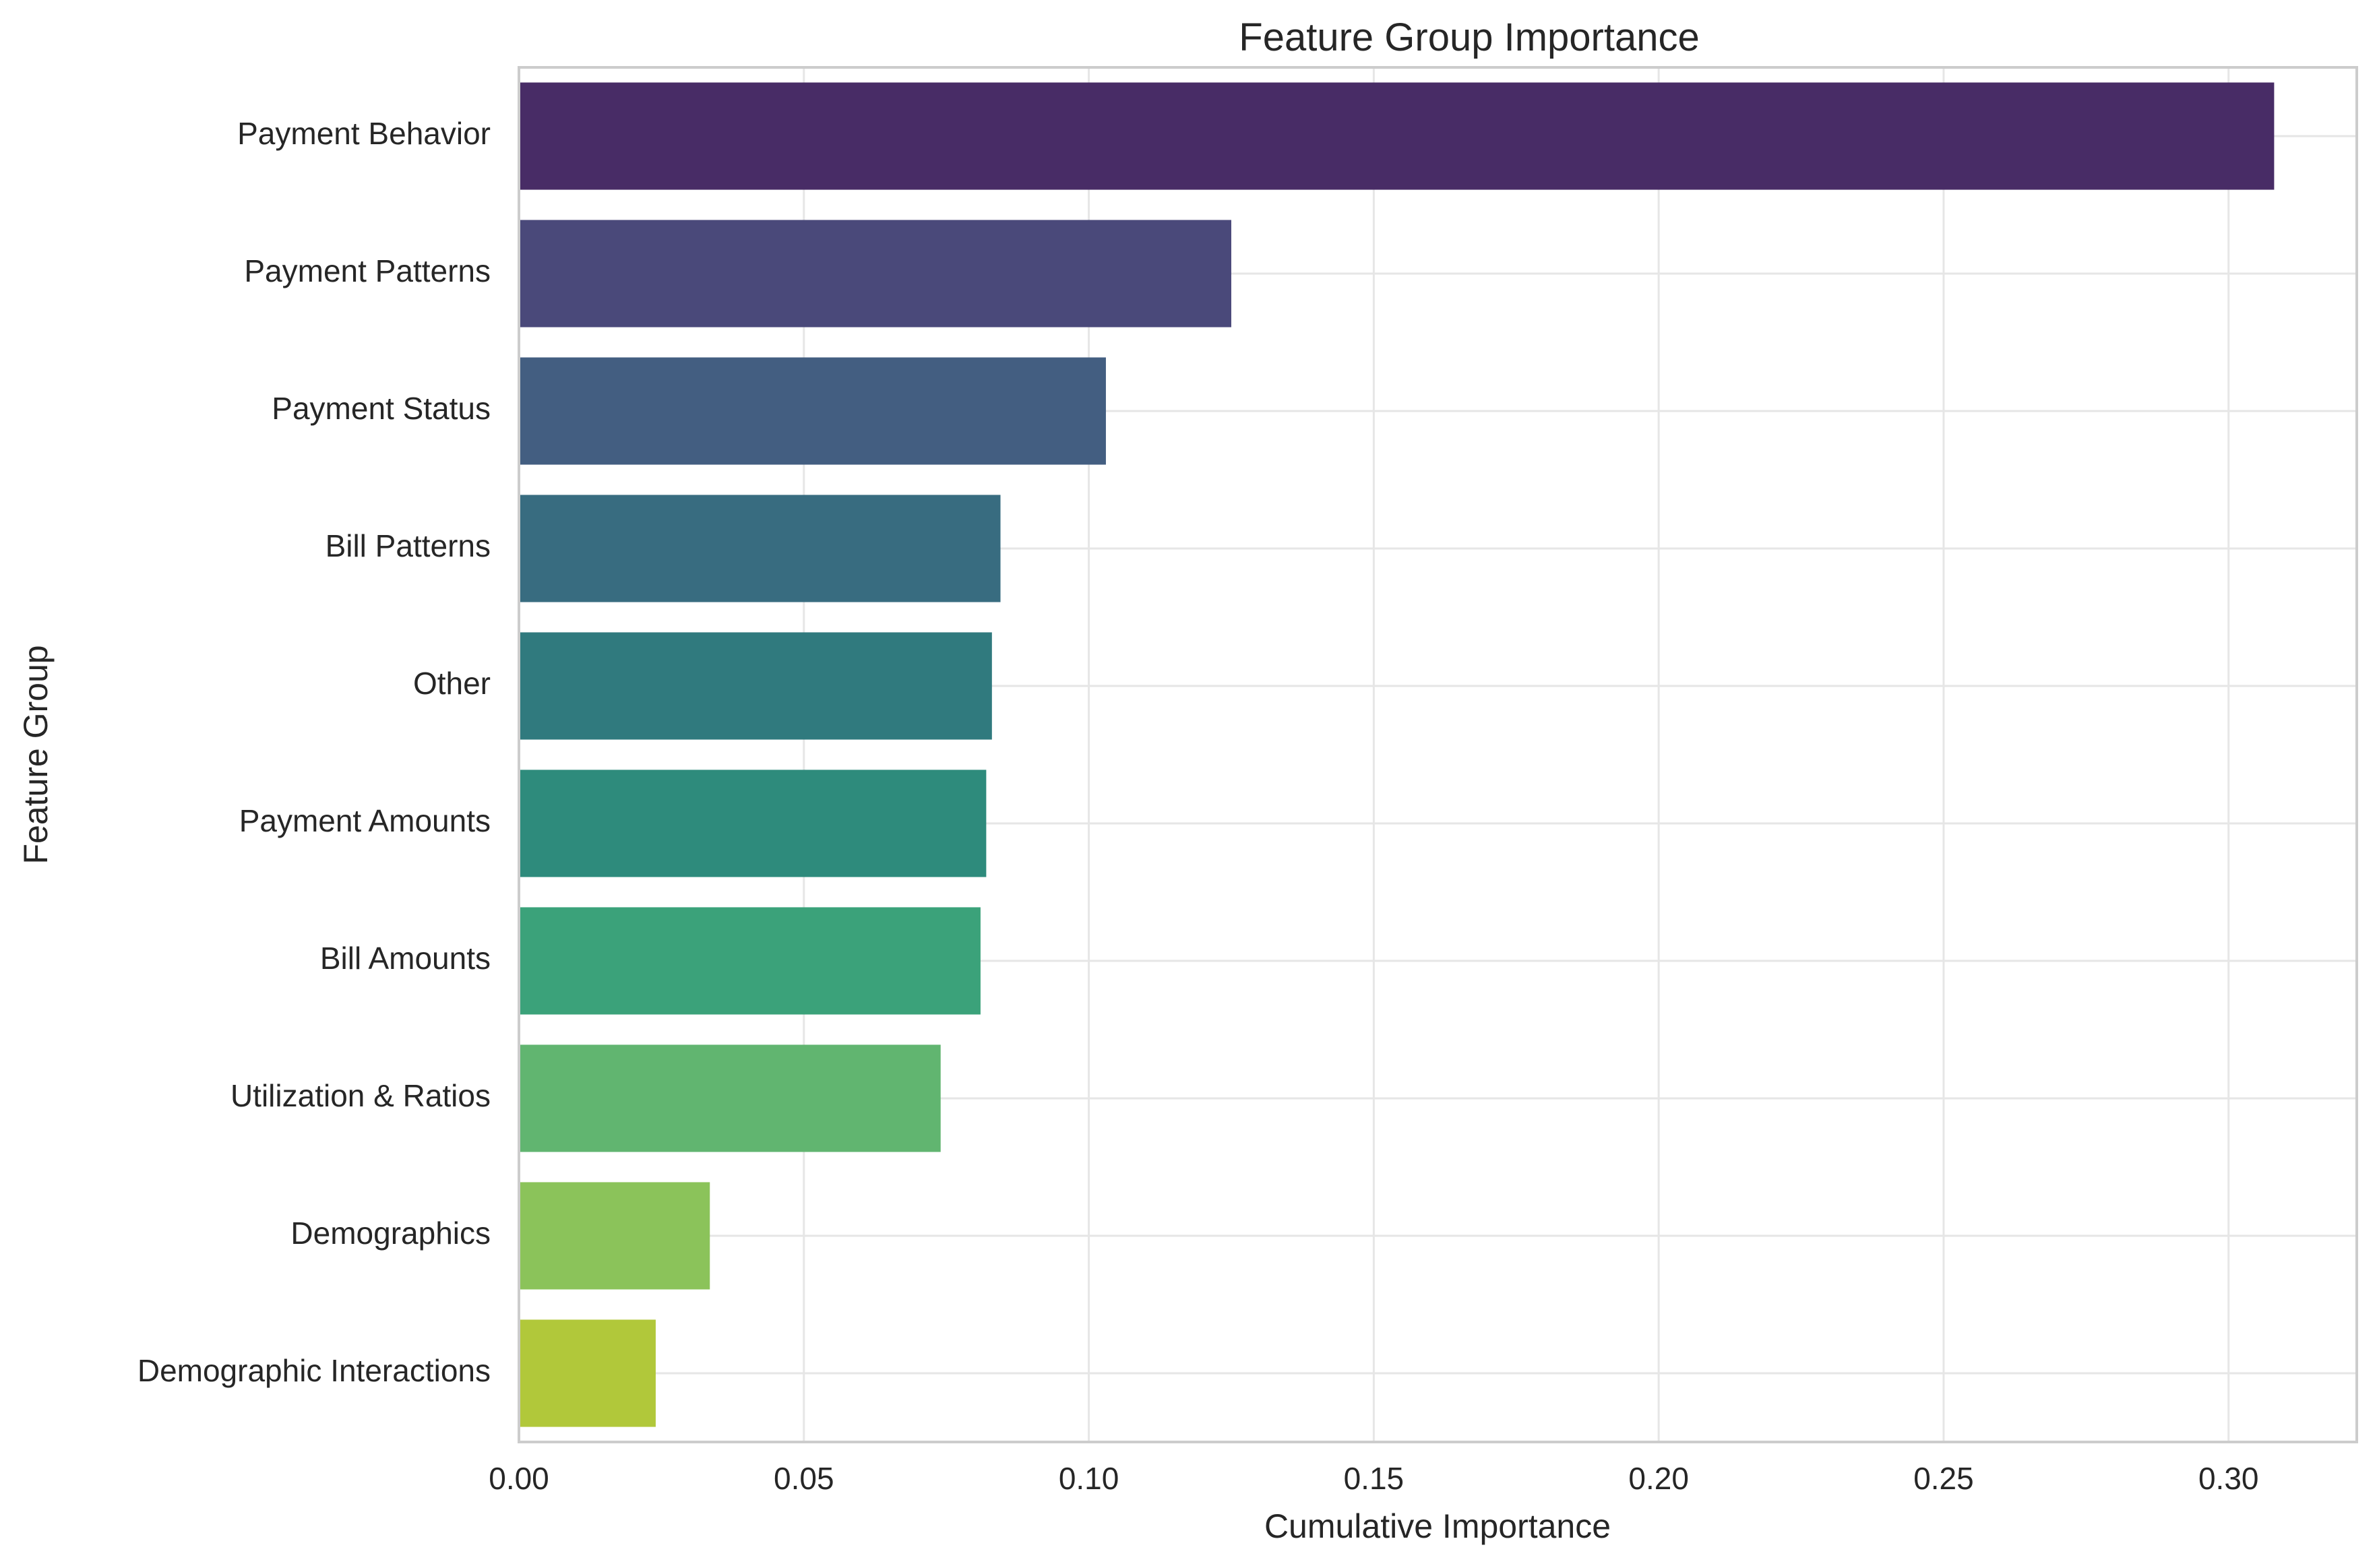 The image size is (2377, 1568). Describe the element at coordinates (36, 755) in the screenshot. I see `y-axis-label: Feature Group` at that location.